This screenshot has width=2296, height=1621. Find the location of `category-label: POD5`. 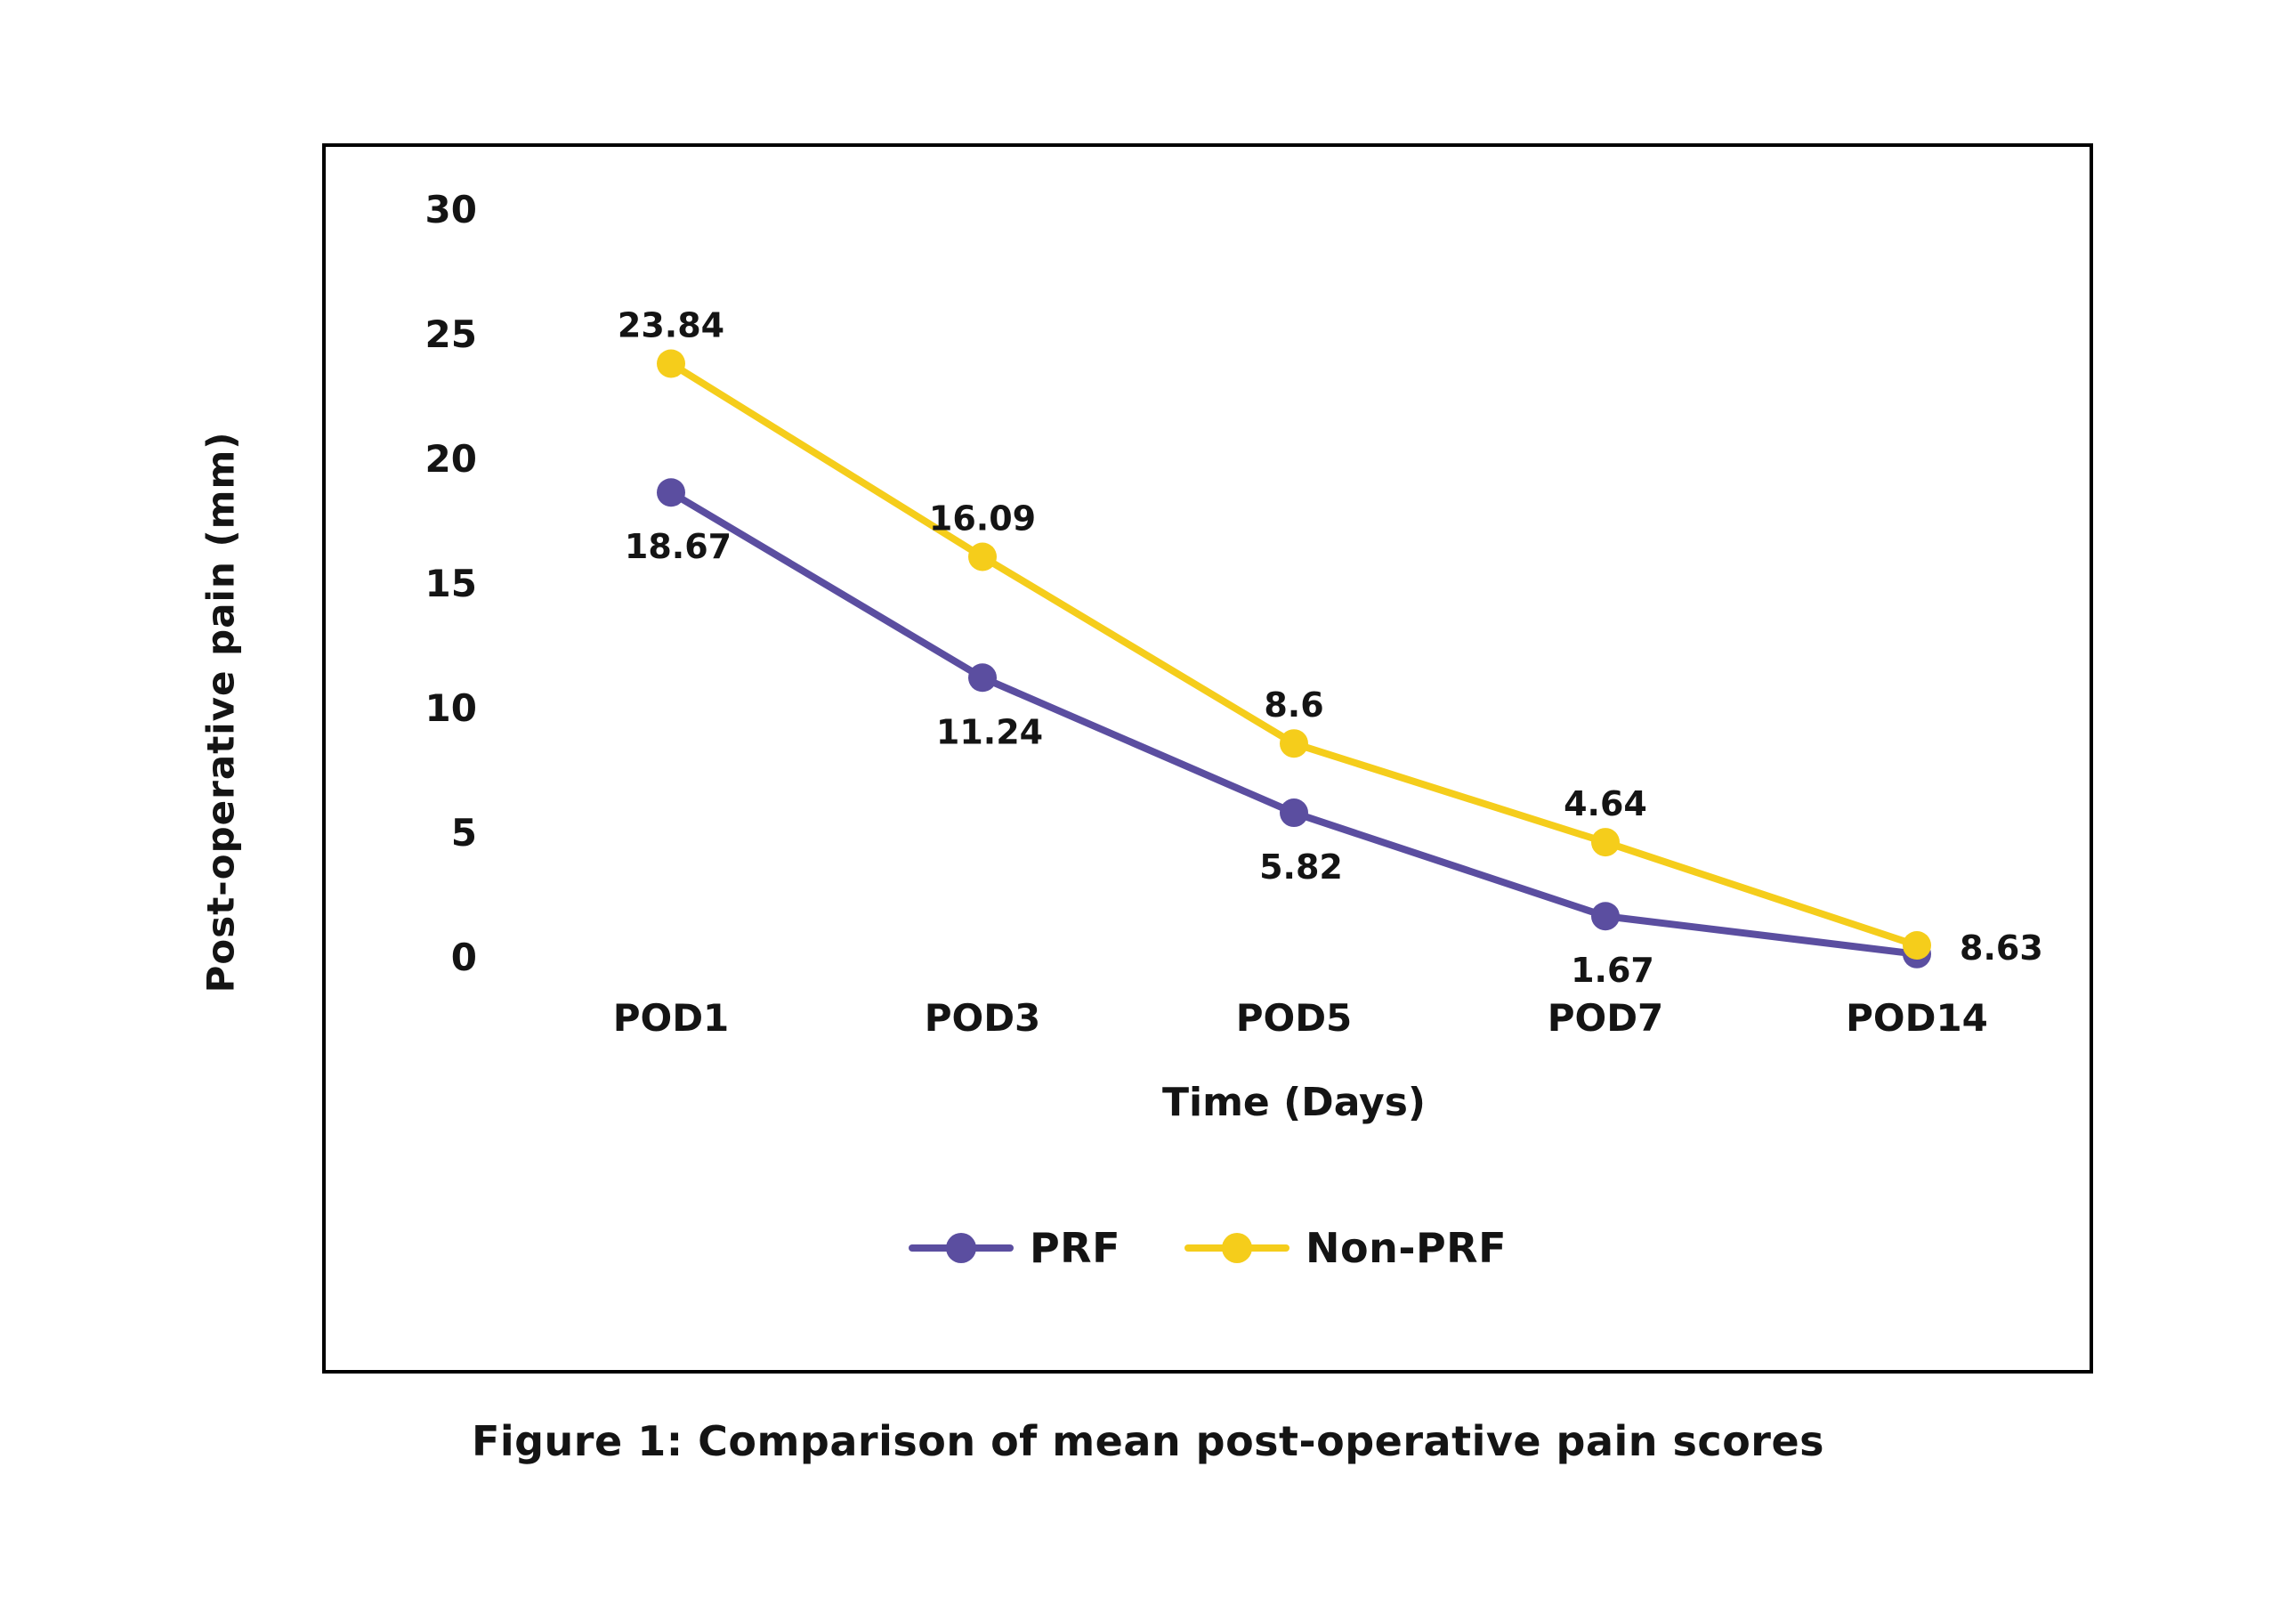

category-label: POD5 is located at coordinates (1294, 1018).